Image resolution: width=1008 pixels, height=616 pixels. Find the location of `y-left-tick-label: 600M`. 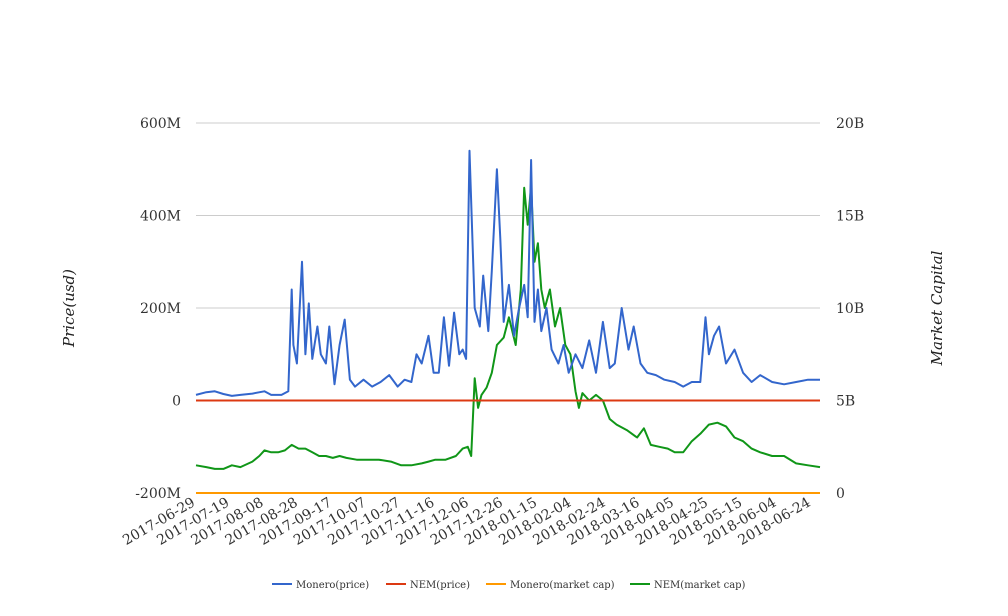

y-left-tick-label: 600M is located at coordinates (160, 124).